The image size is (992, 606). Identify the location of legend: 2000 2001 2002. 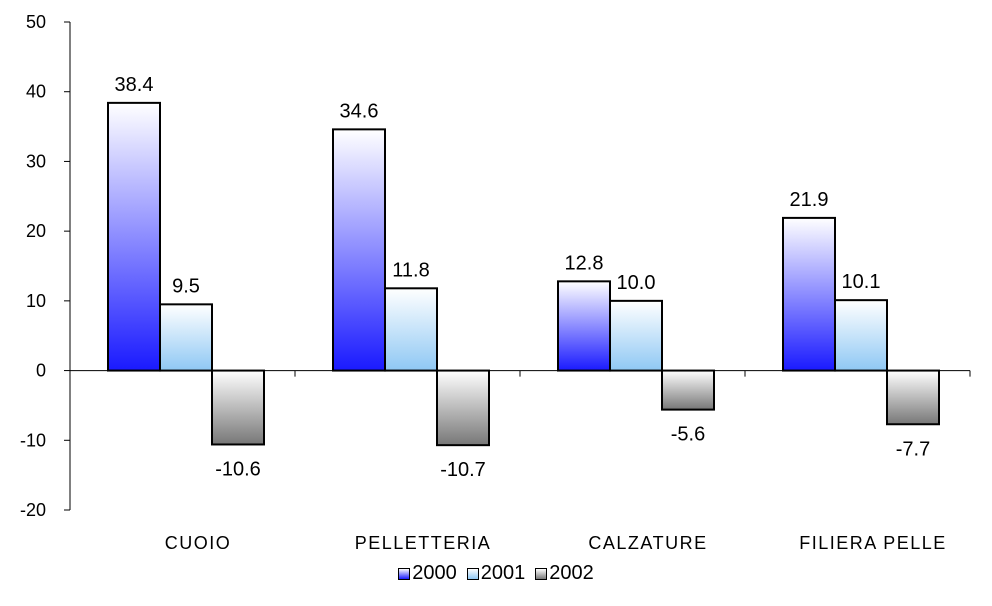
(496, 573).